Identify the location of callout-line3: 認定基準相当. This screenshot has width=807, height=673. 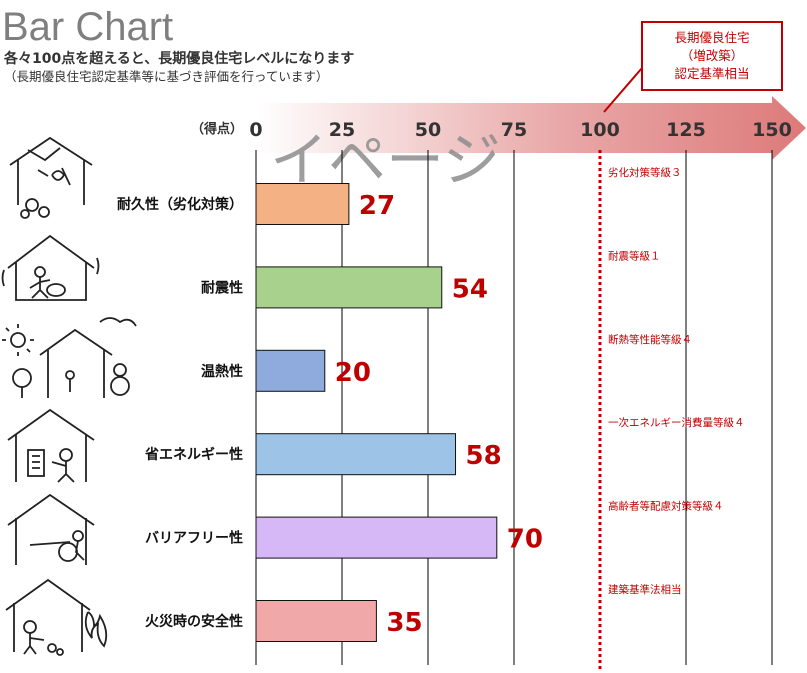
(711, 73).